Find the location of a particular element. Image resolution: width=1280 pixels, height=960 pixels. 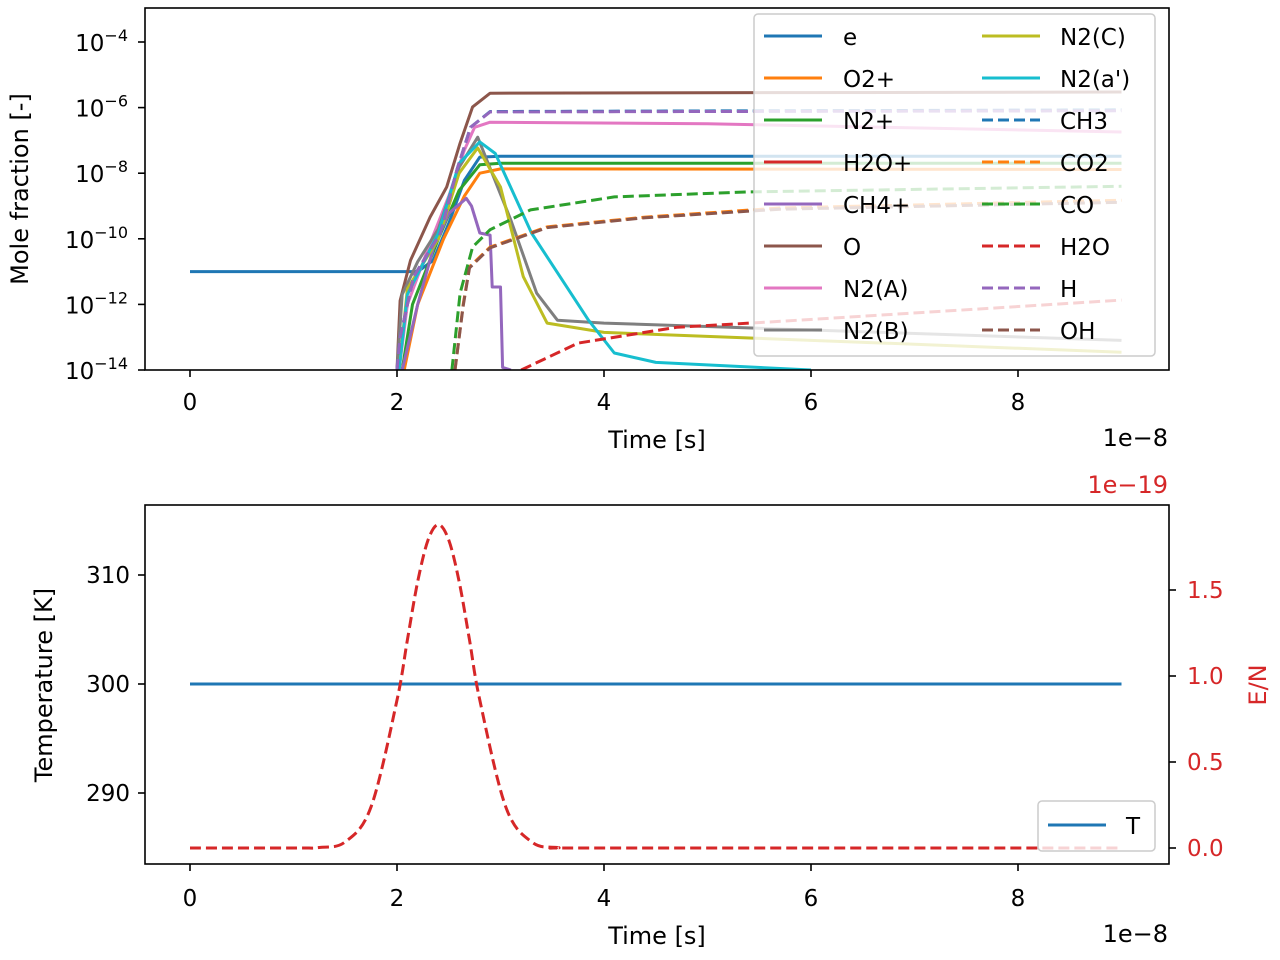

legend-item-ch3: CH3 is located at coordinates (1045, 122).